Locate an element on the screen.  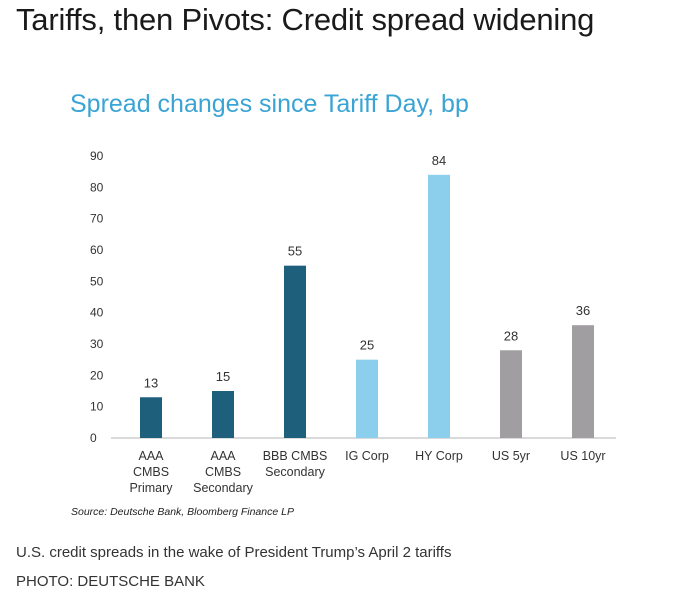
bar-value-label: 36 is located at coordinates (583, 310).